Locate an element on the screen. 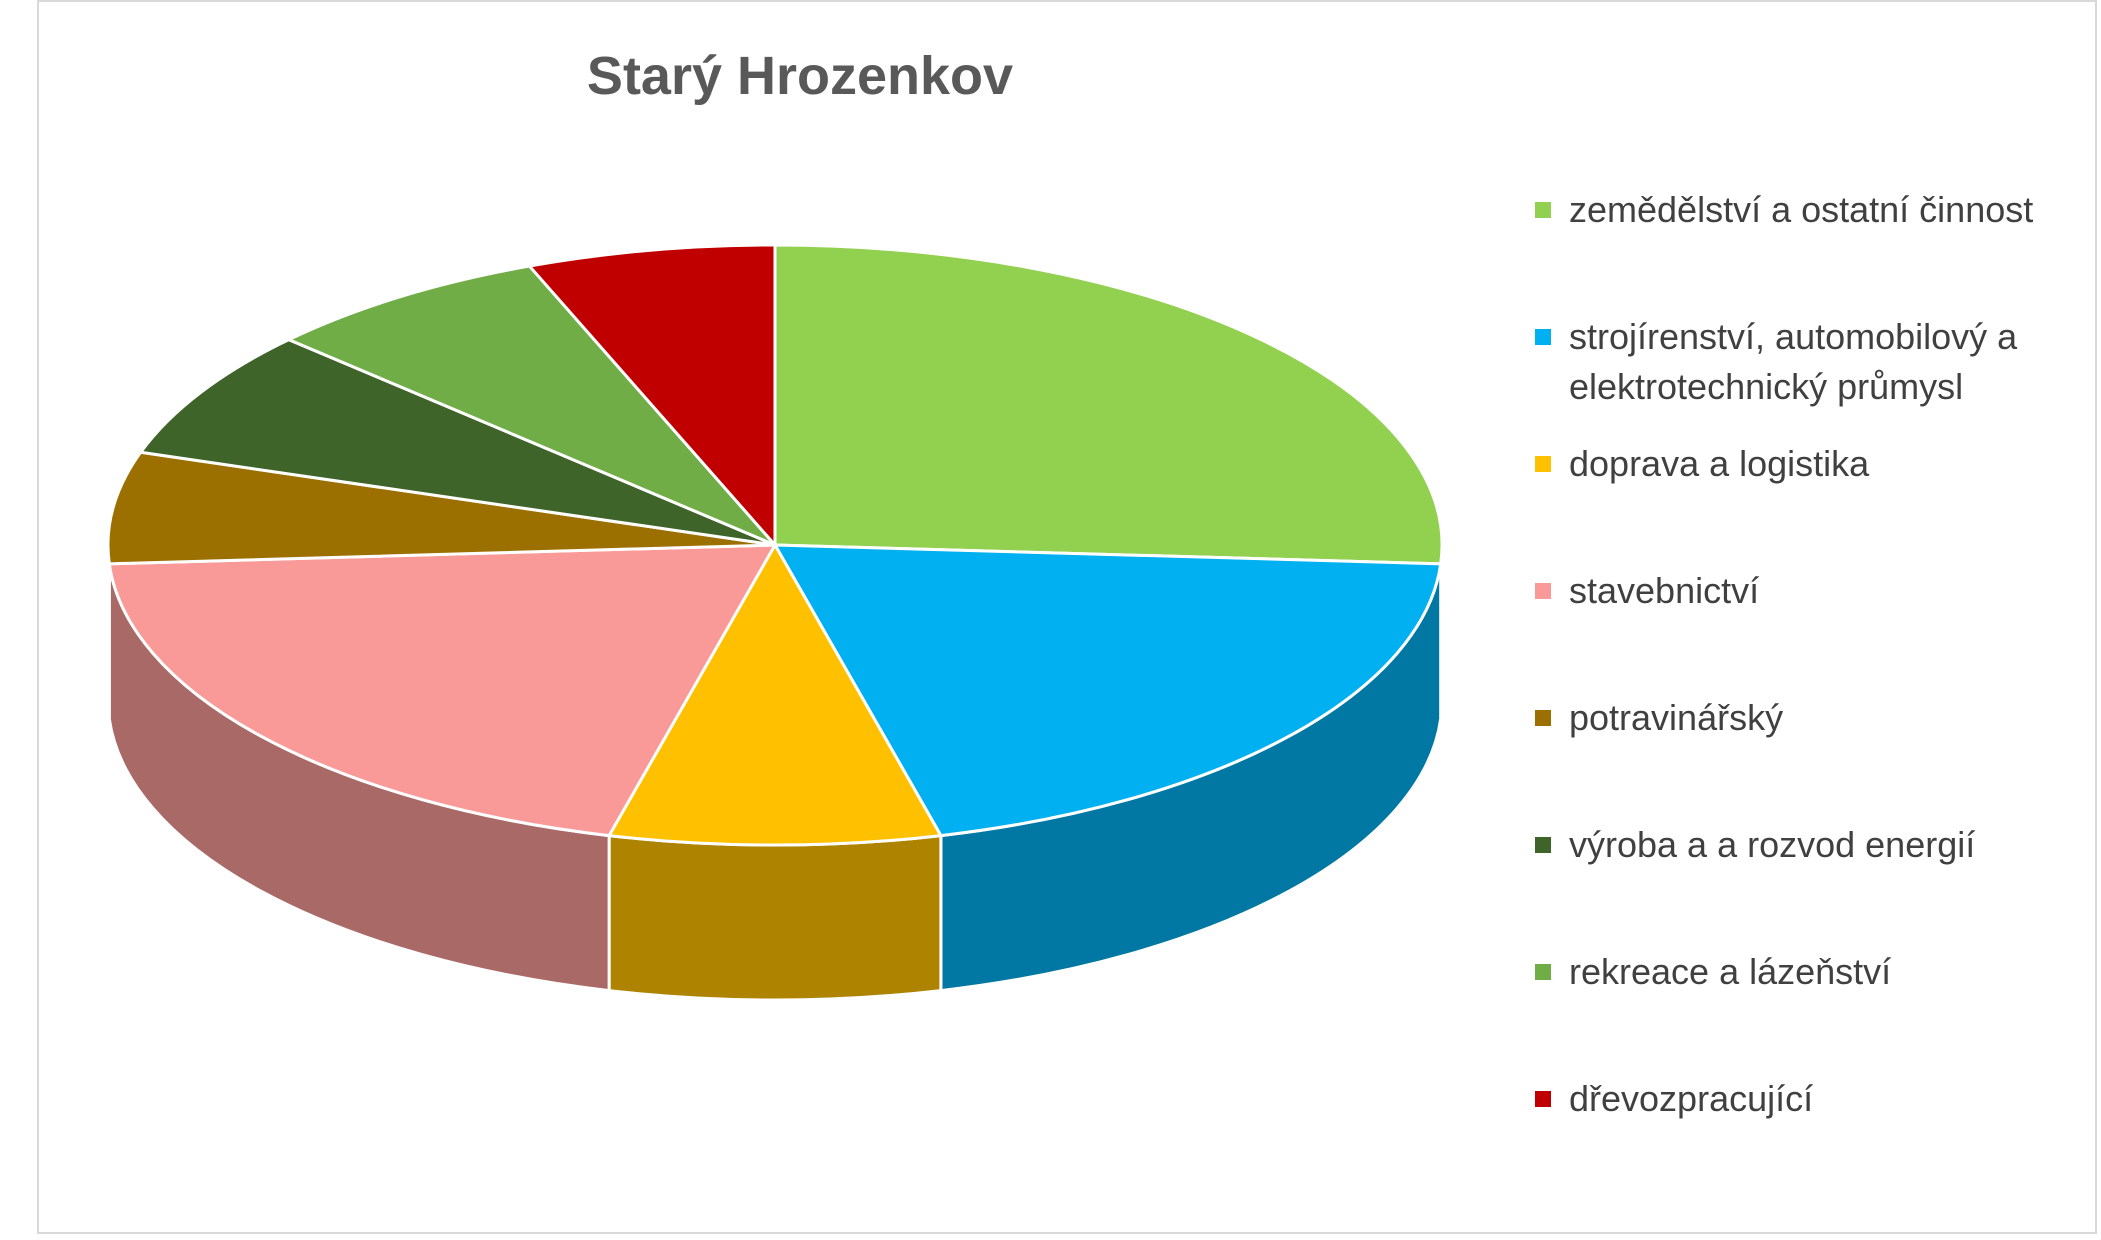 Image resolution: width=2101 pixels, height=1240 pixels. legend-item: výroba a a rozvod energií is located at coordinates (1805, 883).